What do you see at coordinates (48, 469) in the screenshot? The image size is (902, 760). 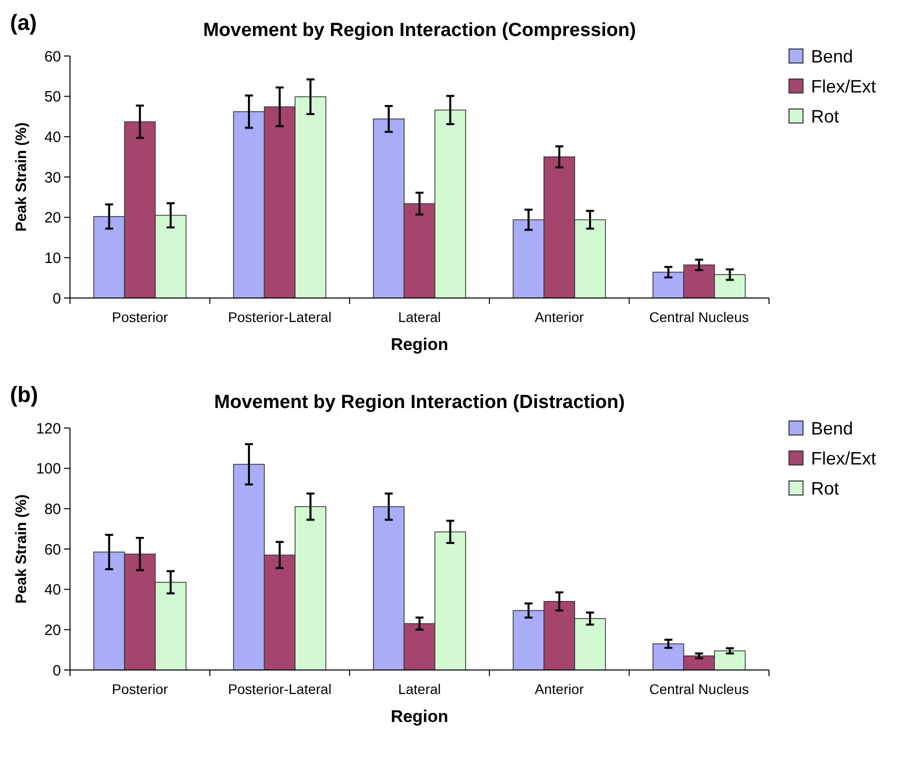 I see `y-tick-label: 100` at bounding box center [48, 469].